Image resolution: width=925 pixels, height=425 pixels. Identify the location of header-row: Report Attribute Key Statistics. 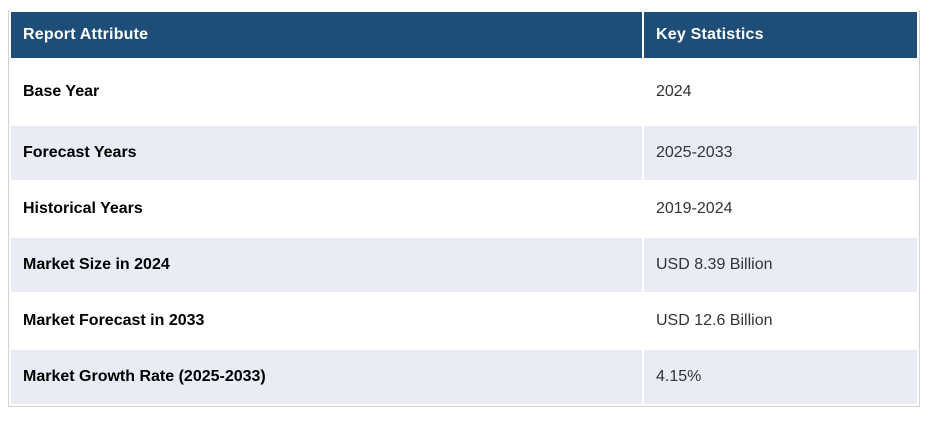
(464, 35).